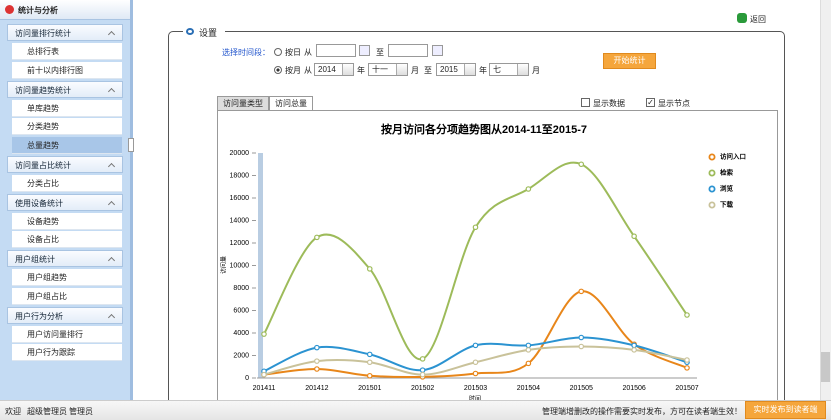 Image resolution: width=831 pixels, height=420 pixels. What do you see at coordinates (785, 410) in the screenshot?
I see `publish-button: 实时发布到读者端` at bounding box center [785, 410].